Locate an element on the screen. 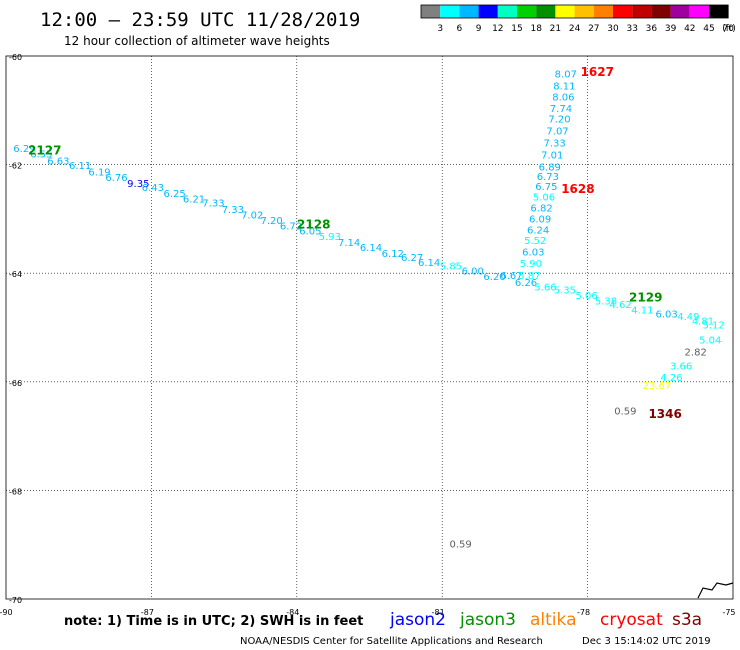  swh-value-jason3: 4.81 is located at coordinates (703, 322).